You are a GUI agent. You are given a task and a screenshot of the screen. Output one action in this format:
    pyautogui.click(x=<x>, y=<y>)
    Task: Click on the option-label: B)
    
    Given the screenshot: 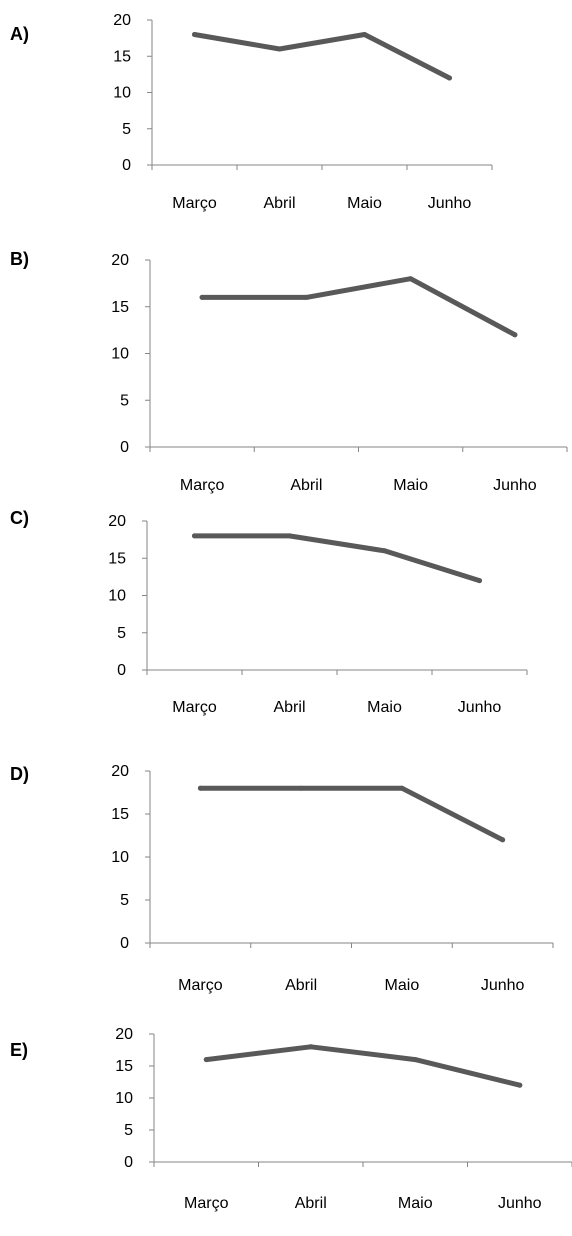 What is the action you would take?
    pyautogui.click(x=19, y=259)
    